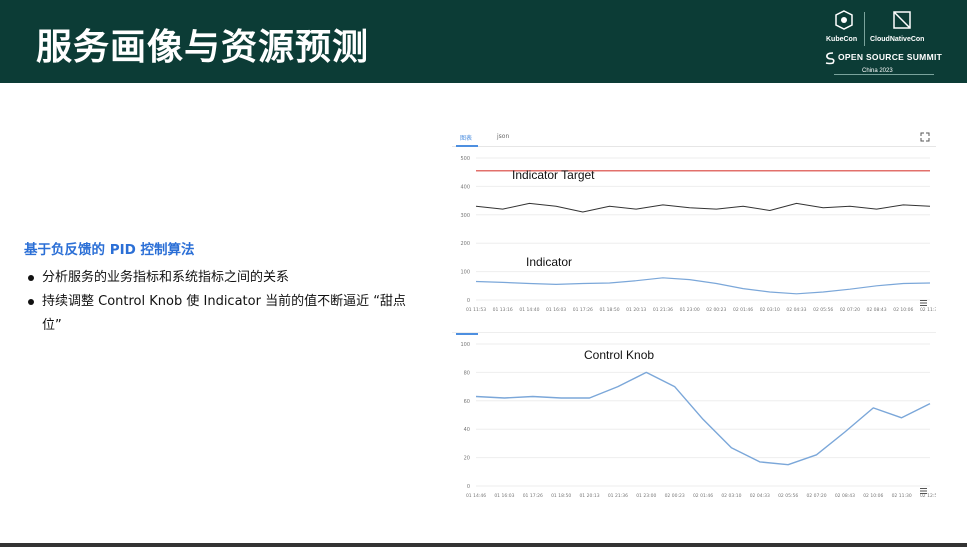 The height and width of the screenshot is (547, 967). I want to click on cloudnativecon-name: CloudNativeCon, so click(897, 39).